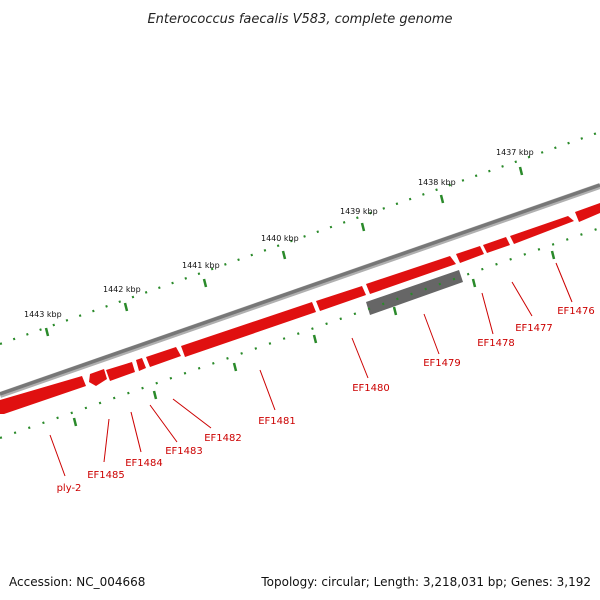 This screenshot has height=600, width=600. What do you see at coordinates (515, 152) in the screenshot?
I see `tick-label: 1437 kbp` at bounding box center [515, 152].